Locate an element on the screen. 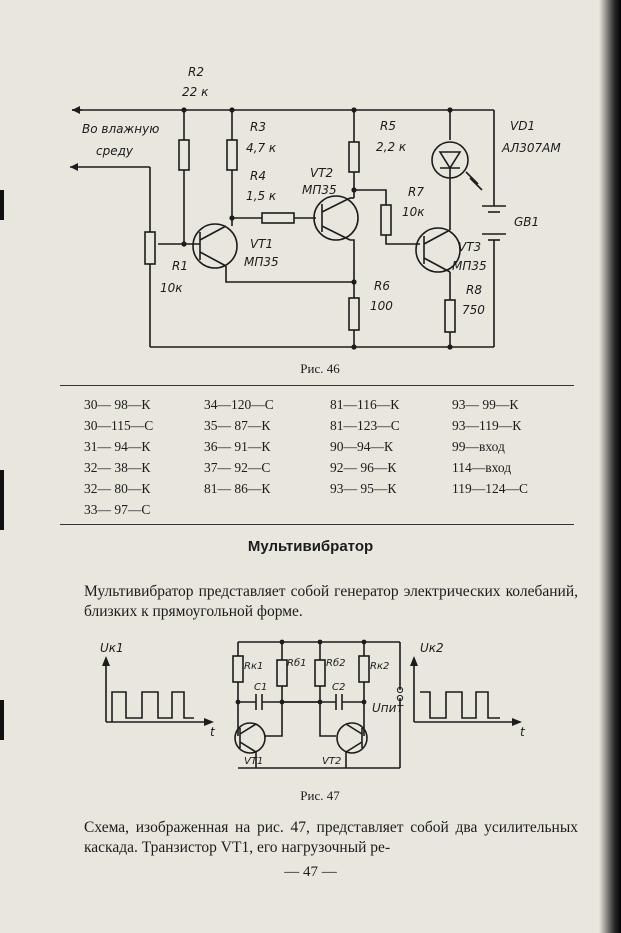 The height and width of the screenshot is (933, 621). input-label-1: Во влажную is located at coordinates (120, 129).